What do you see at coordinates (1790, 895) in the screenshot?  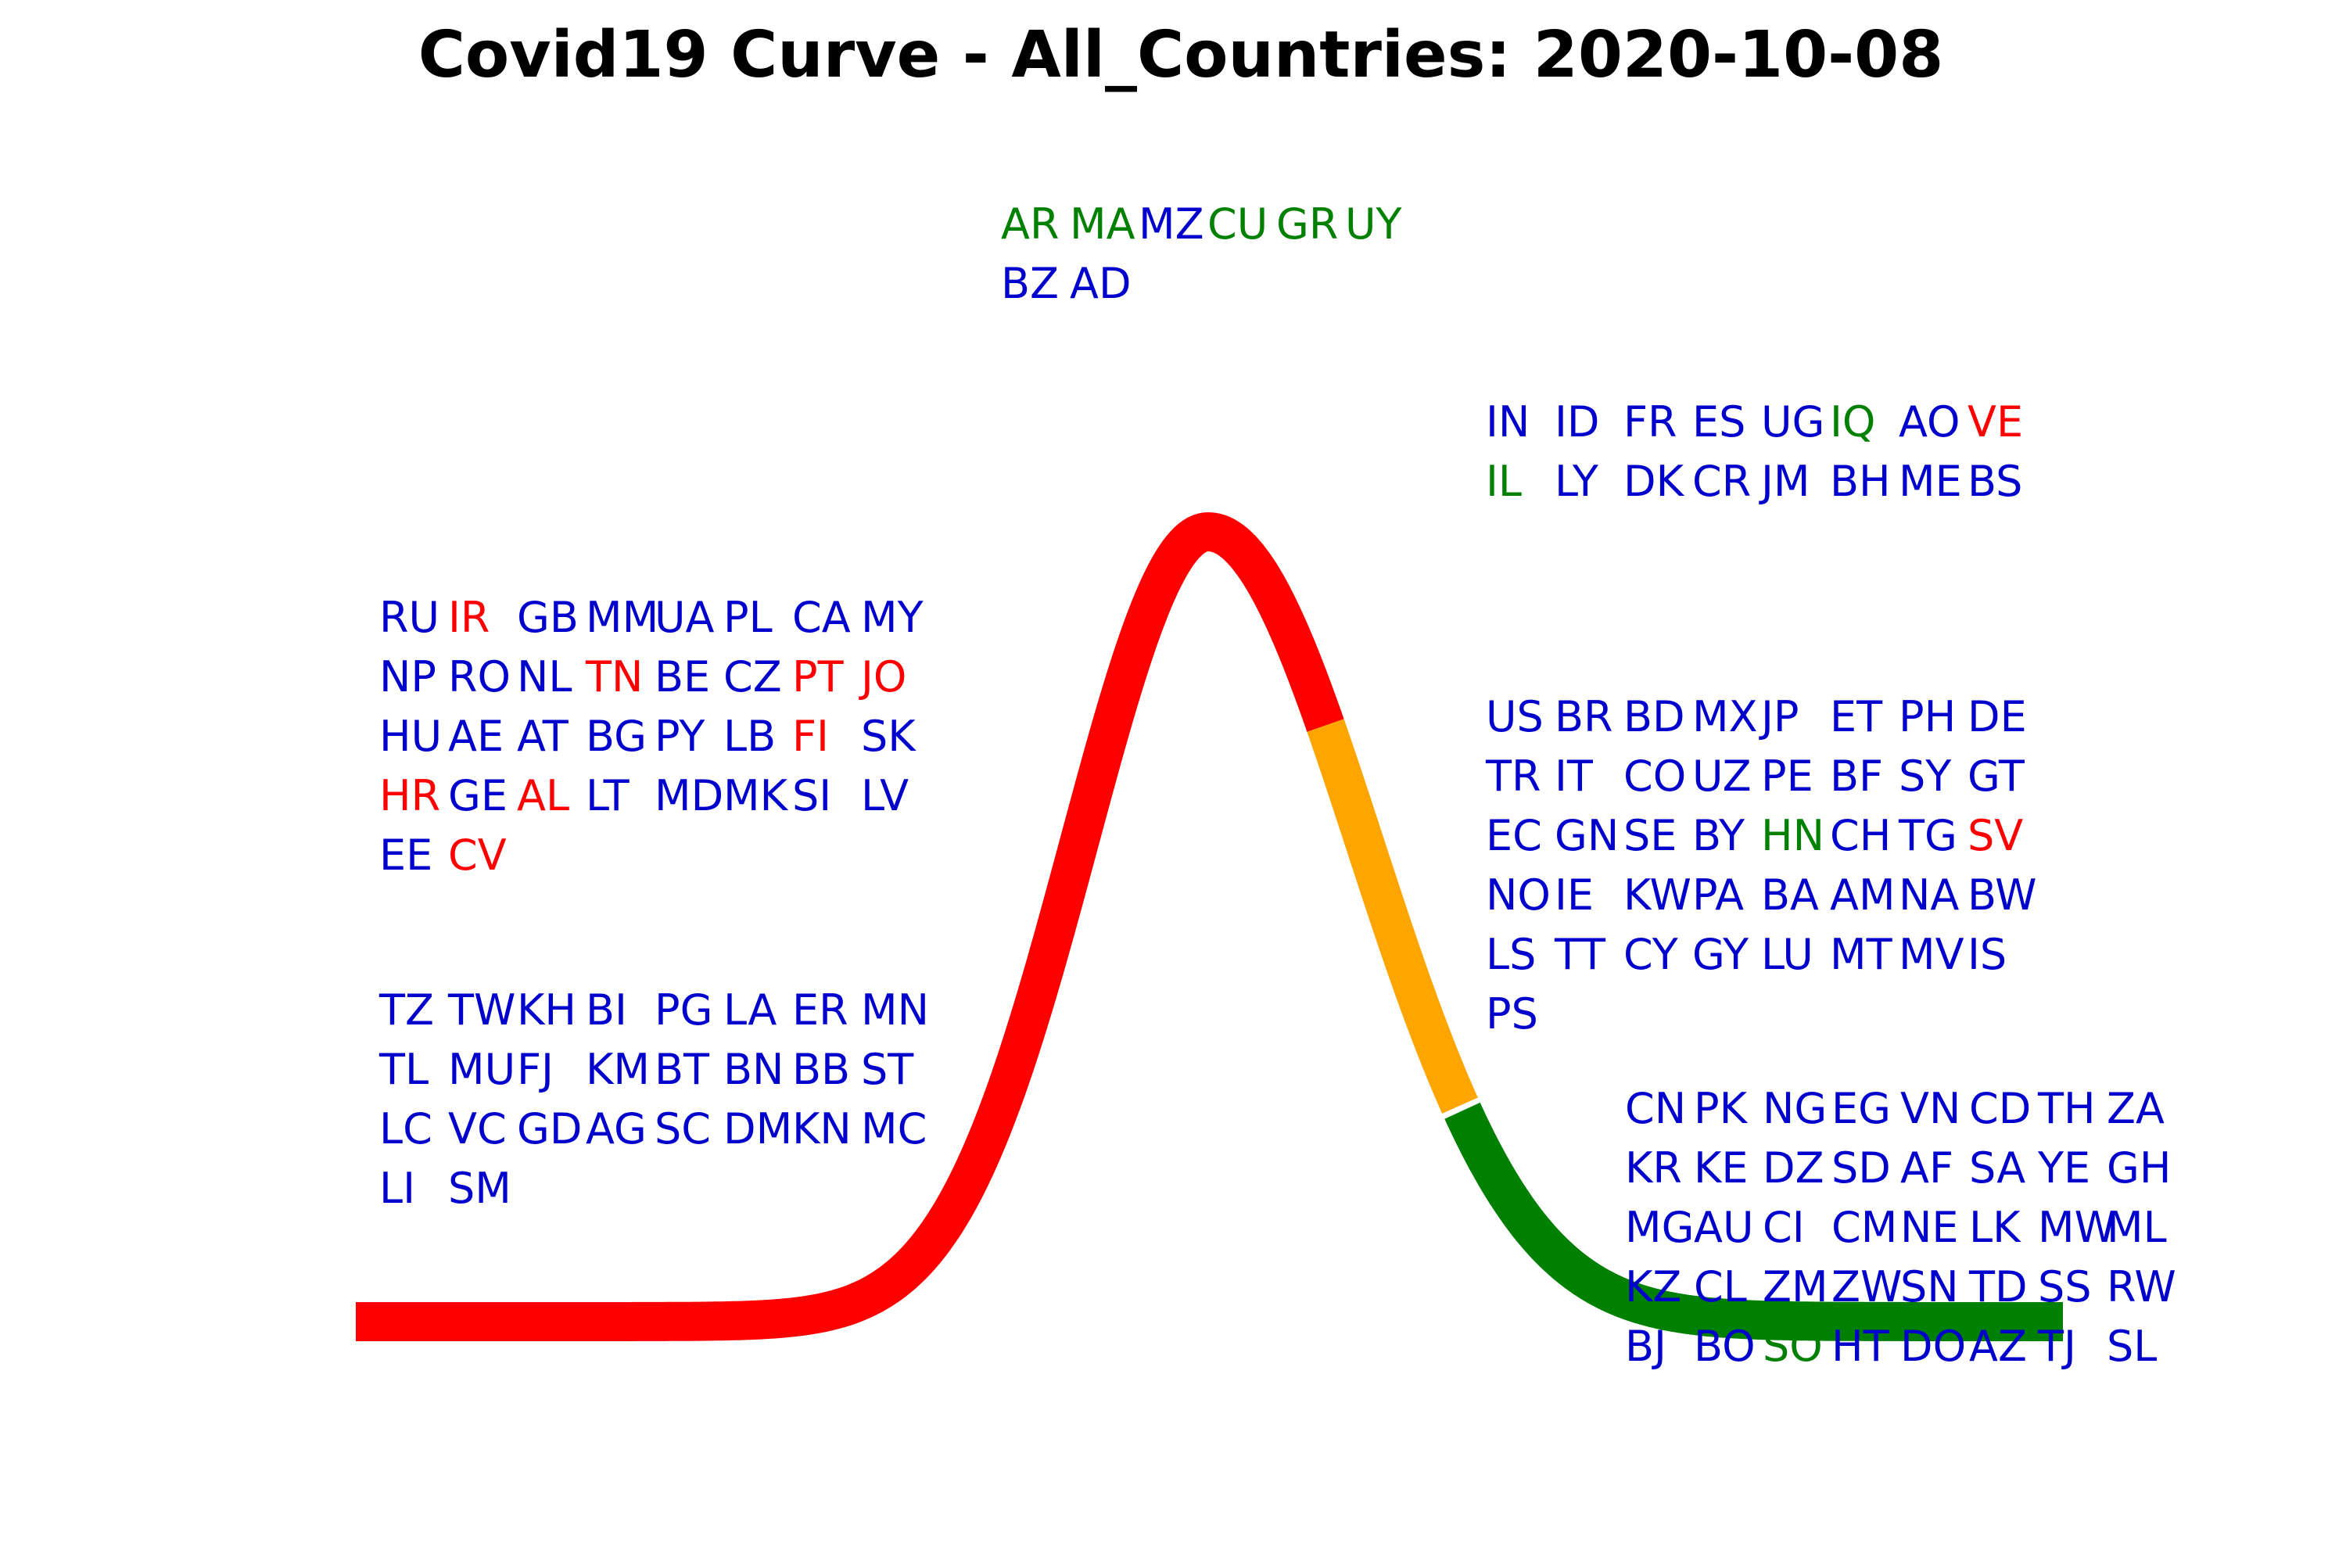 I see `country-code-ba: BA` at bounding box center [1790, 895].